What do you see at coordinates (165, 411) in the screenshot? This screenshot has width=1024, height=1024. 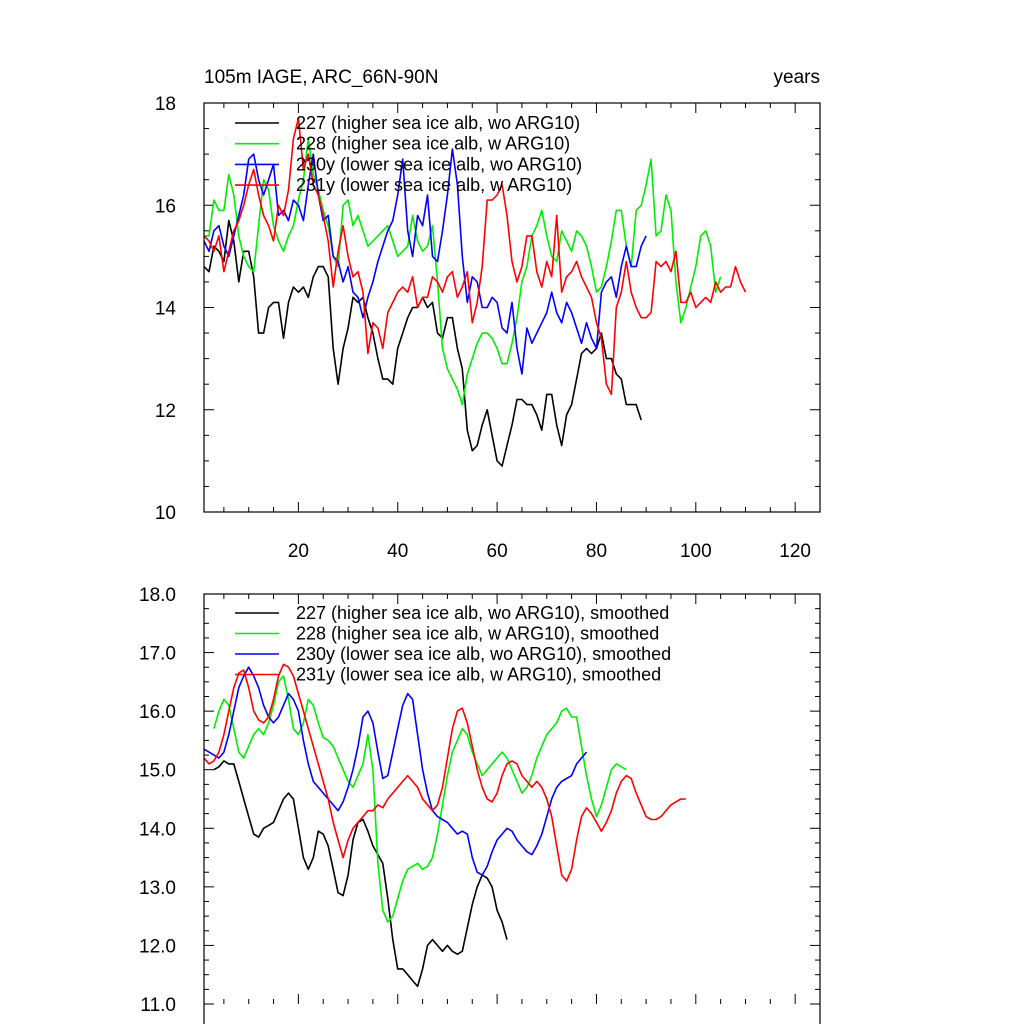 I see `top-y-tick-label: 12` at bounding box center [165, 411].